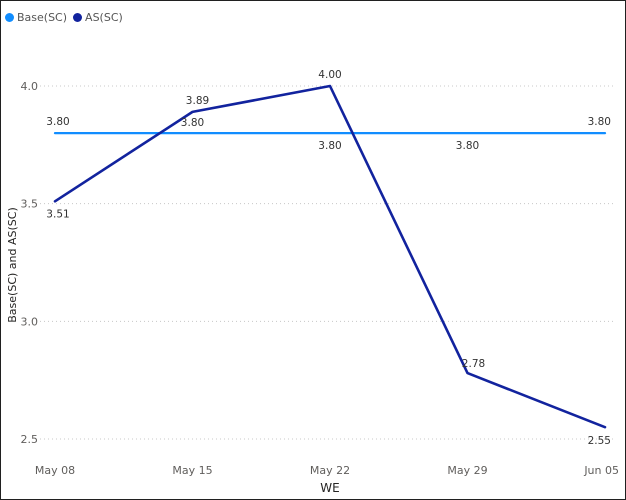 This screenshot has width=626, height=500. Describe the element at coordinates (30, 86) in the screenshot. I see `y-tick-label: 4.0` at that location.